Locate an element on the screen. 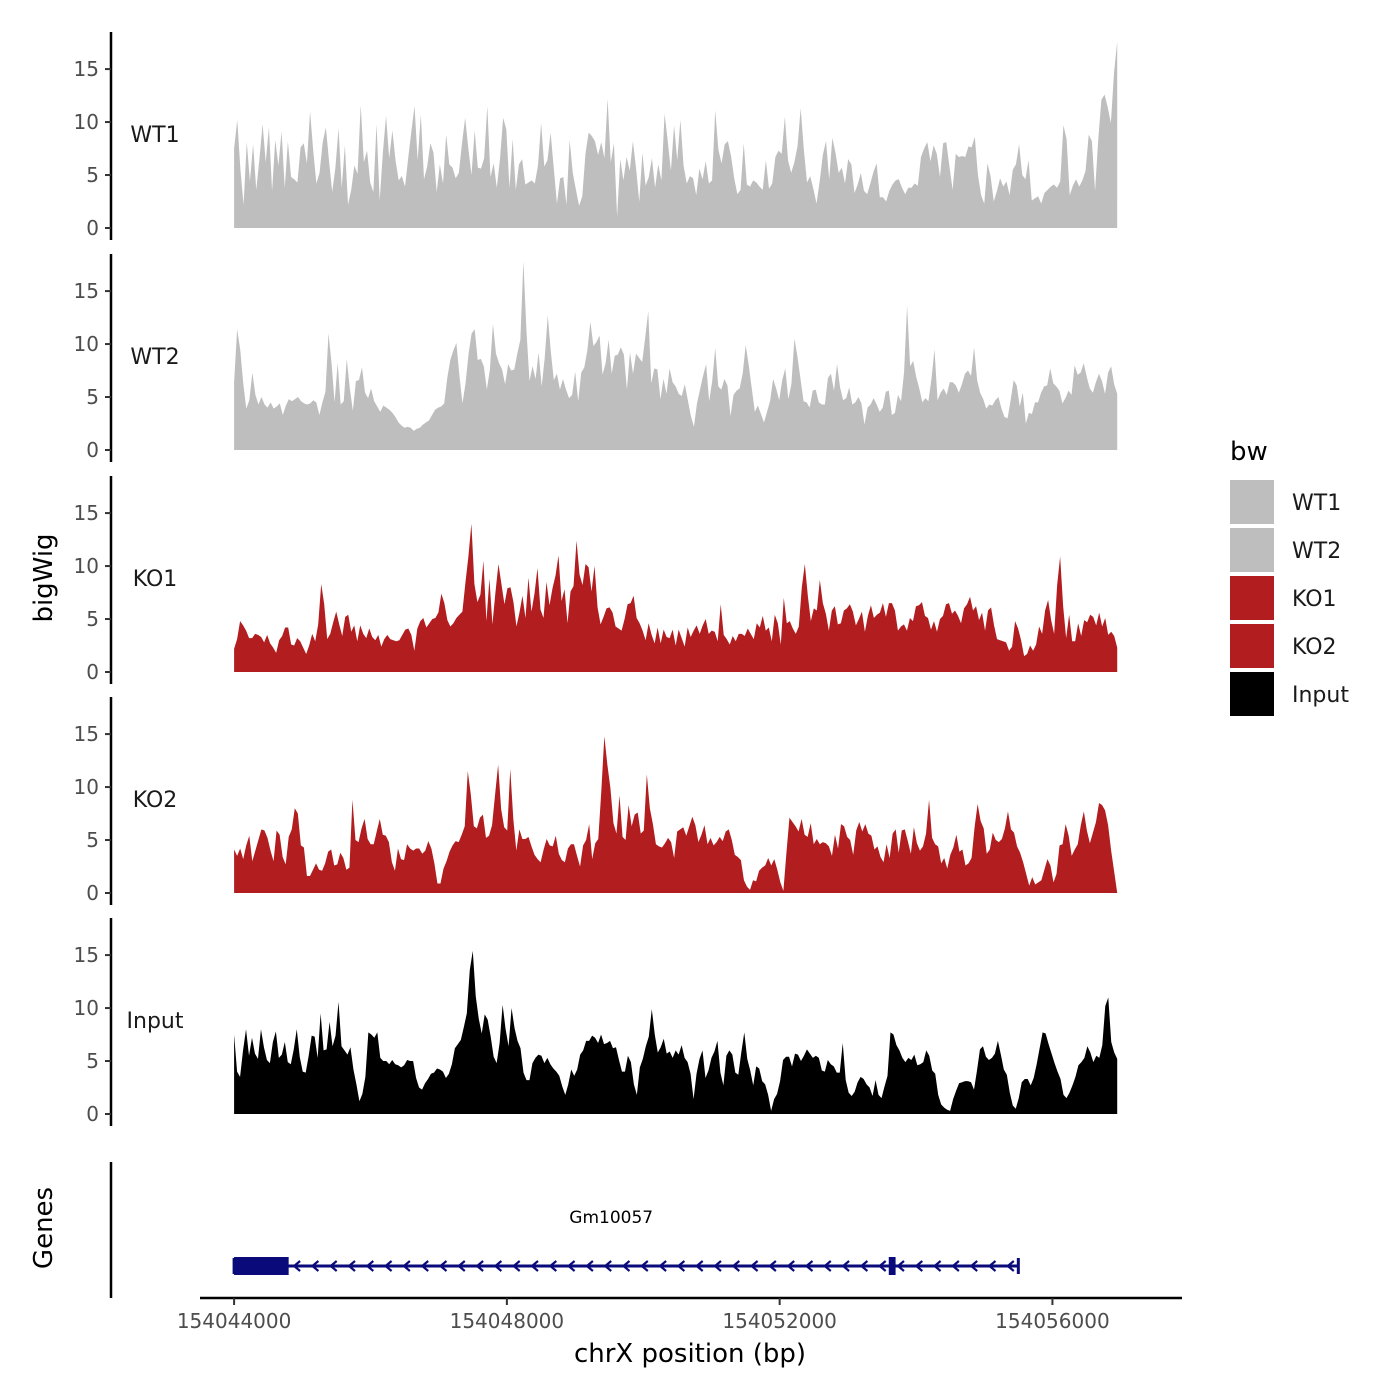 The height and width of the screenshot is (1400, 1400). track-wt2: 0 5 10 15 WT2 is located at coordinates (596, 358).